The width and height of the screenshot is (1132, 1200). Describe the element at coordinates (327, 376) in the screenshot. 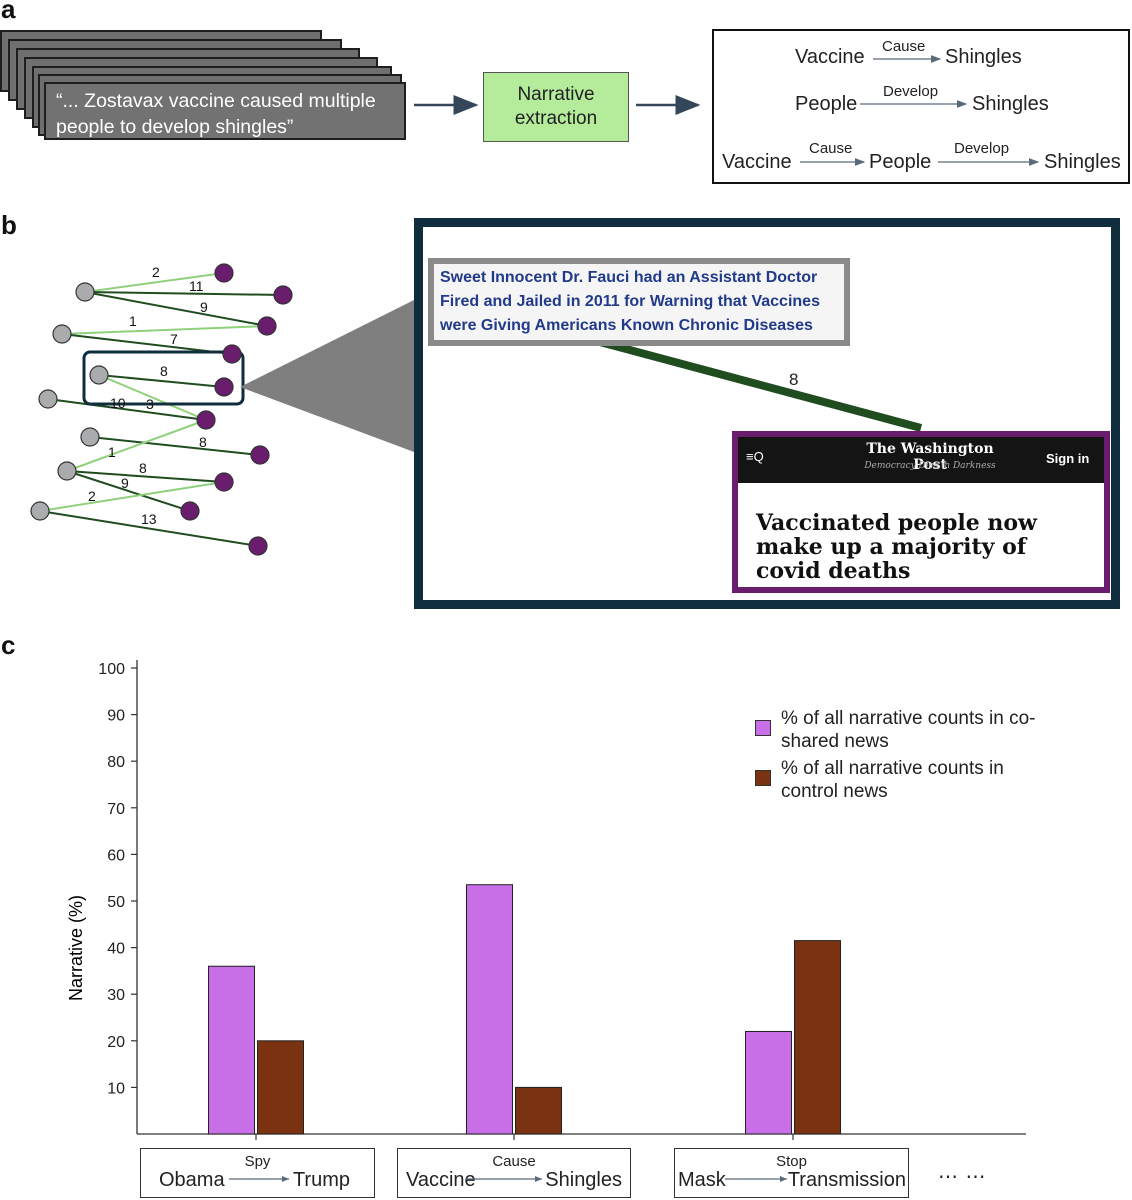

I see `zoom-wedge` at that location.